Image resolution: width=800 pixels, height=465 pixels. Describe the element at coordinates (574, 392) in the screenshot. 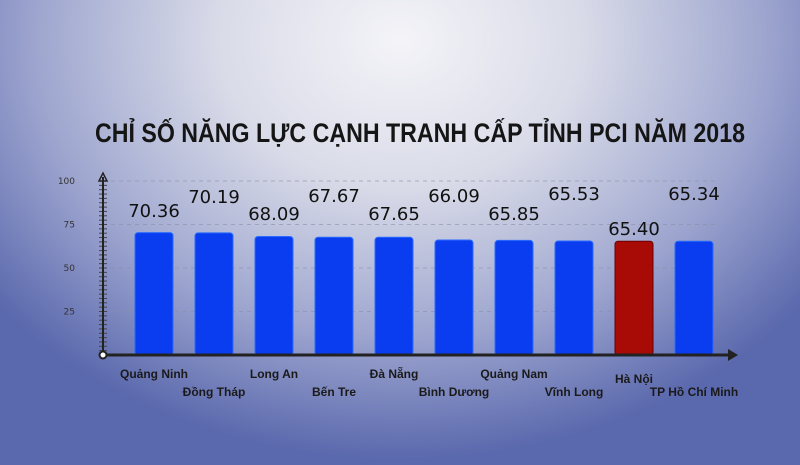

I see `category-label: Vĩnh Long` at that location.